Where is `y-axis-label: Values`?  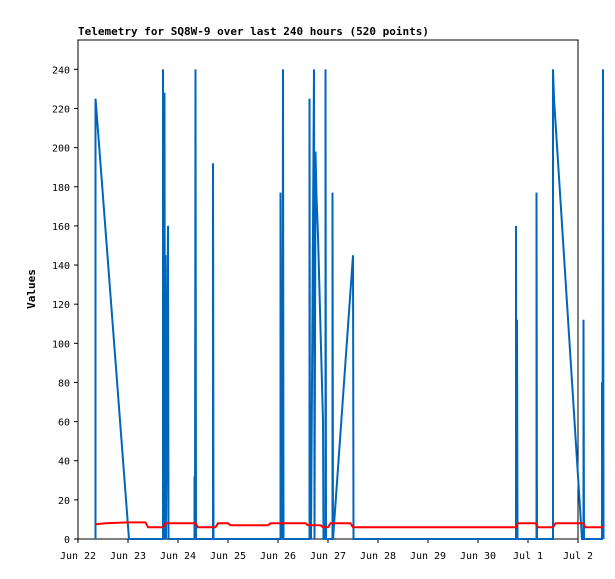 y-axis-label: Values is located at coordinates (31, 289).